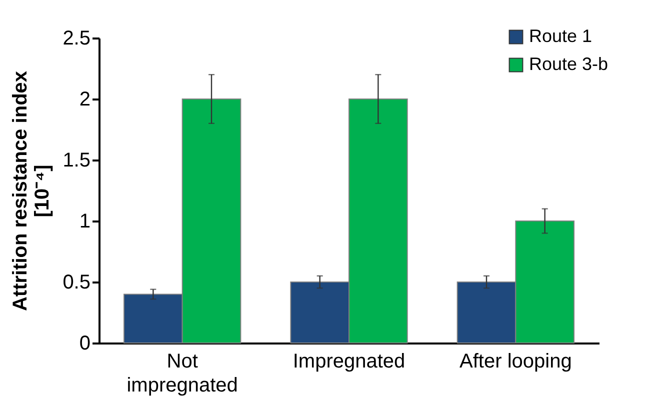 This screenshot has width=662, height=406. Describe the element at coordinates (32, 191) in the screenshot. I see `y-axis-title: Attrition resistance index [10⁻⁴]` at that location.